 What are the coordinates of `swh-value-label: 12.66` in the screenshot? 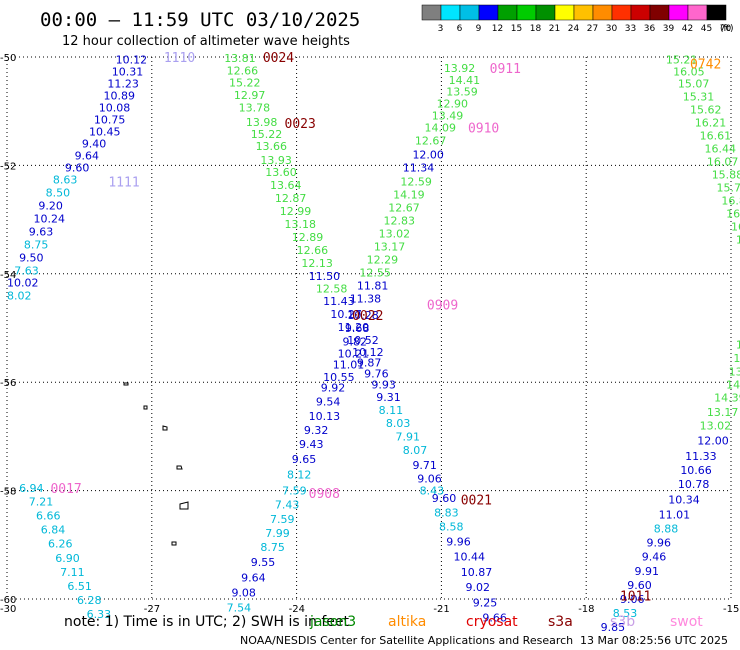 It's located at (243, 71).